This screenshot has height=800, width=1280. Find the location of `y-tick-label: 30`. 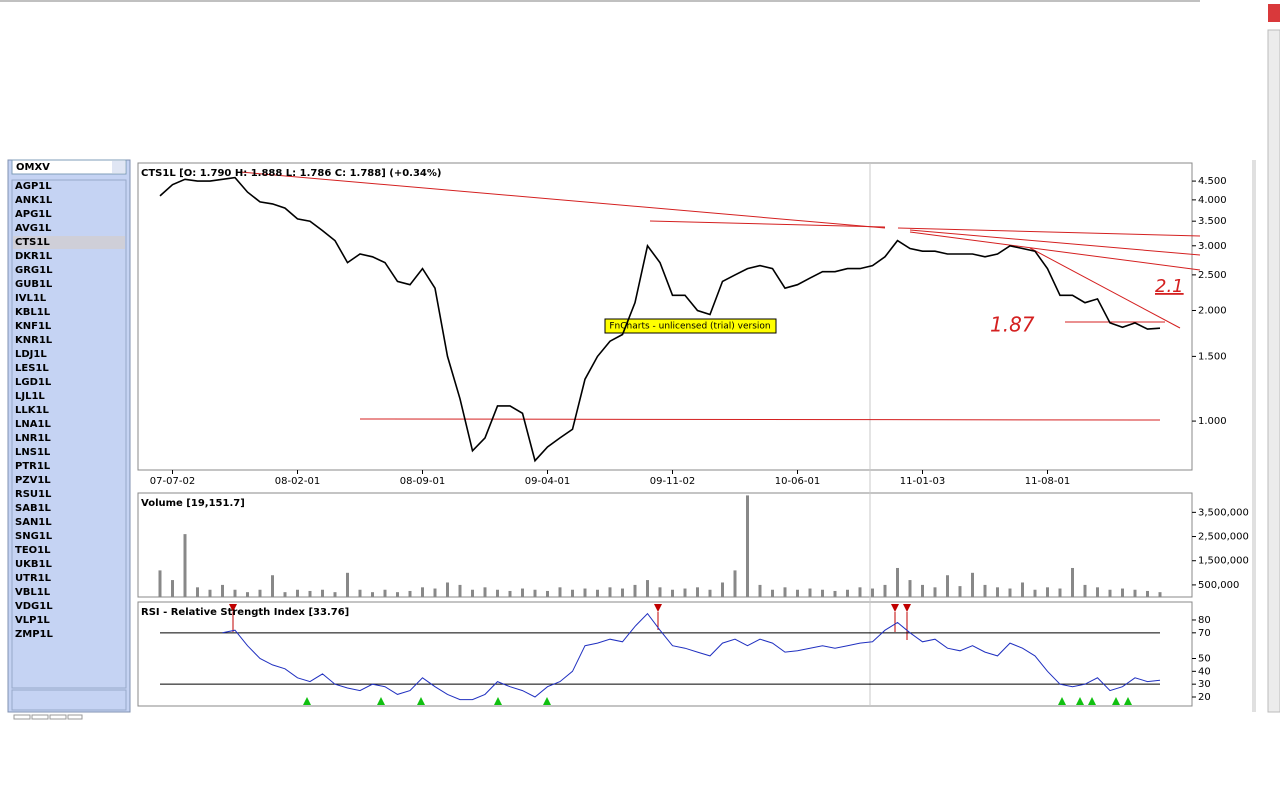

y-tick-label: 30 is located at coordinates (1204, 684).